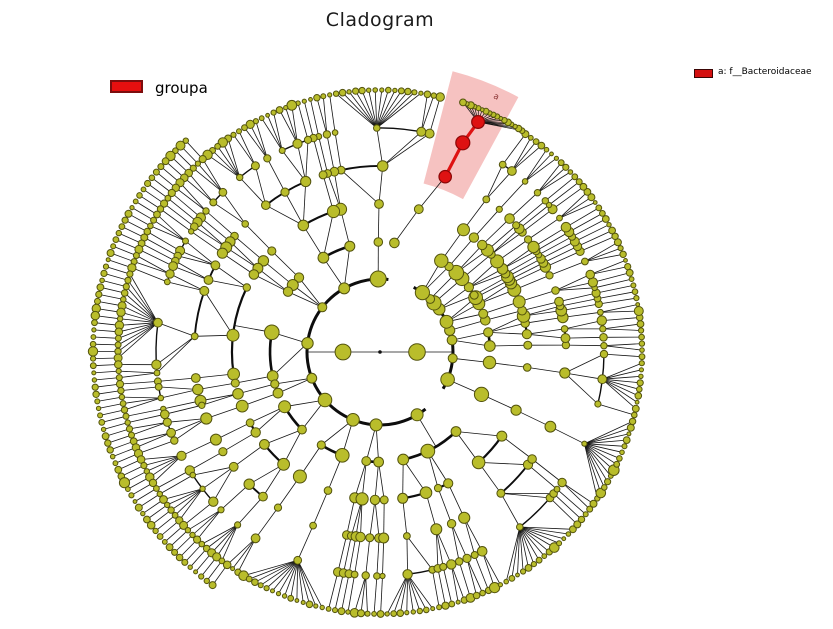 This screenshot has height=629, width=833. I want to click on sibling-arc, so click(514, 479).